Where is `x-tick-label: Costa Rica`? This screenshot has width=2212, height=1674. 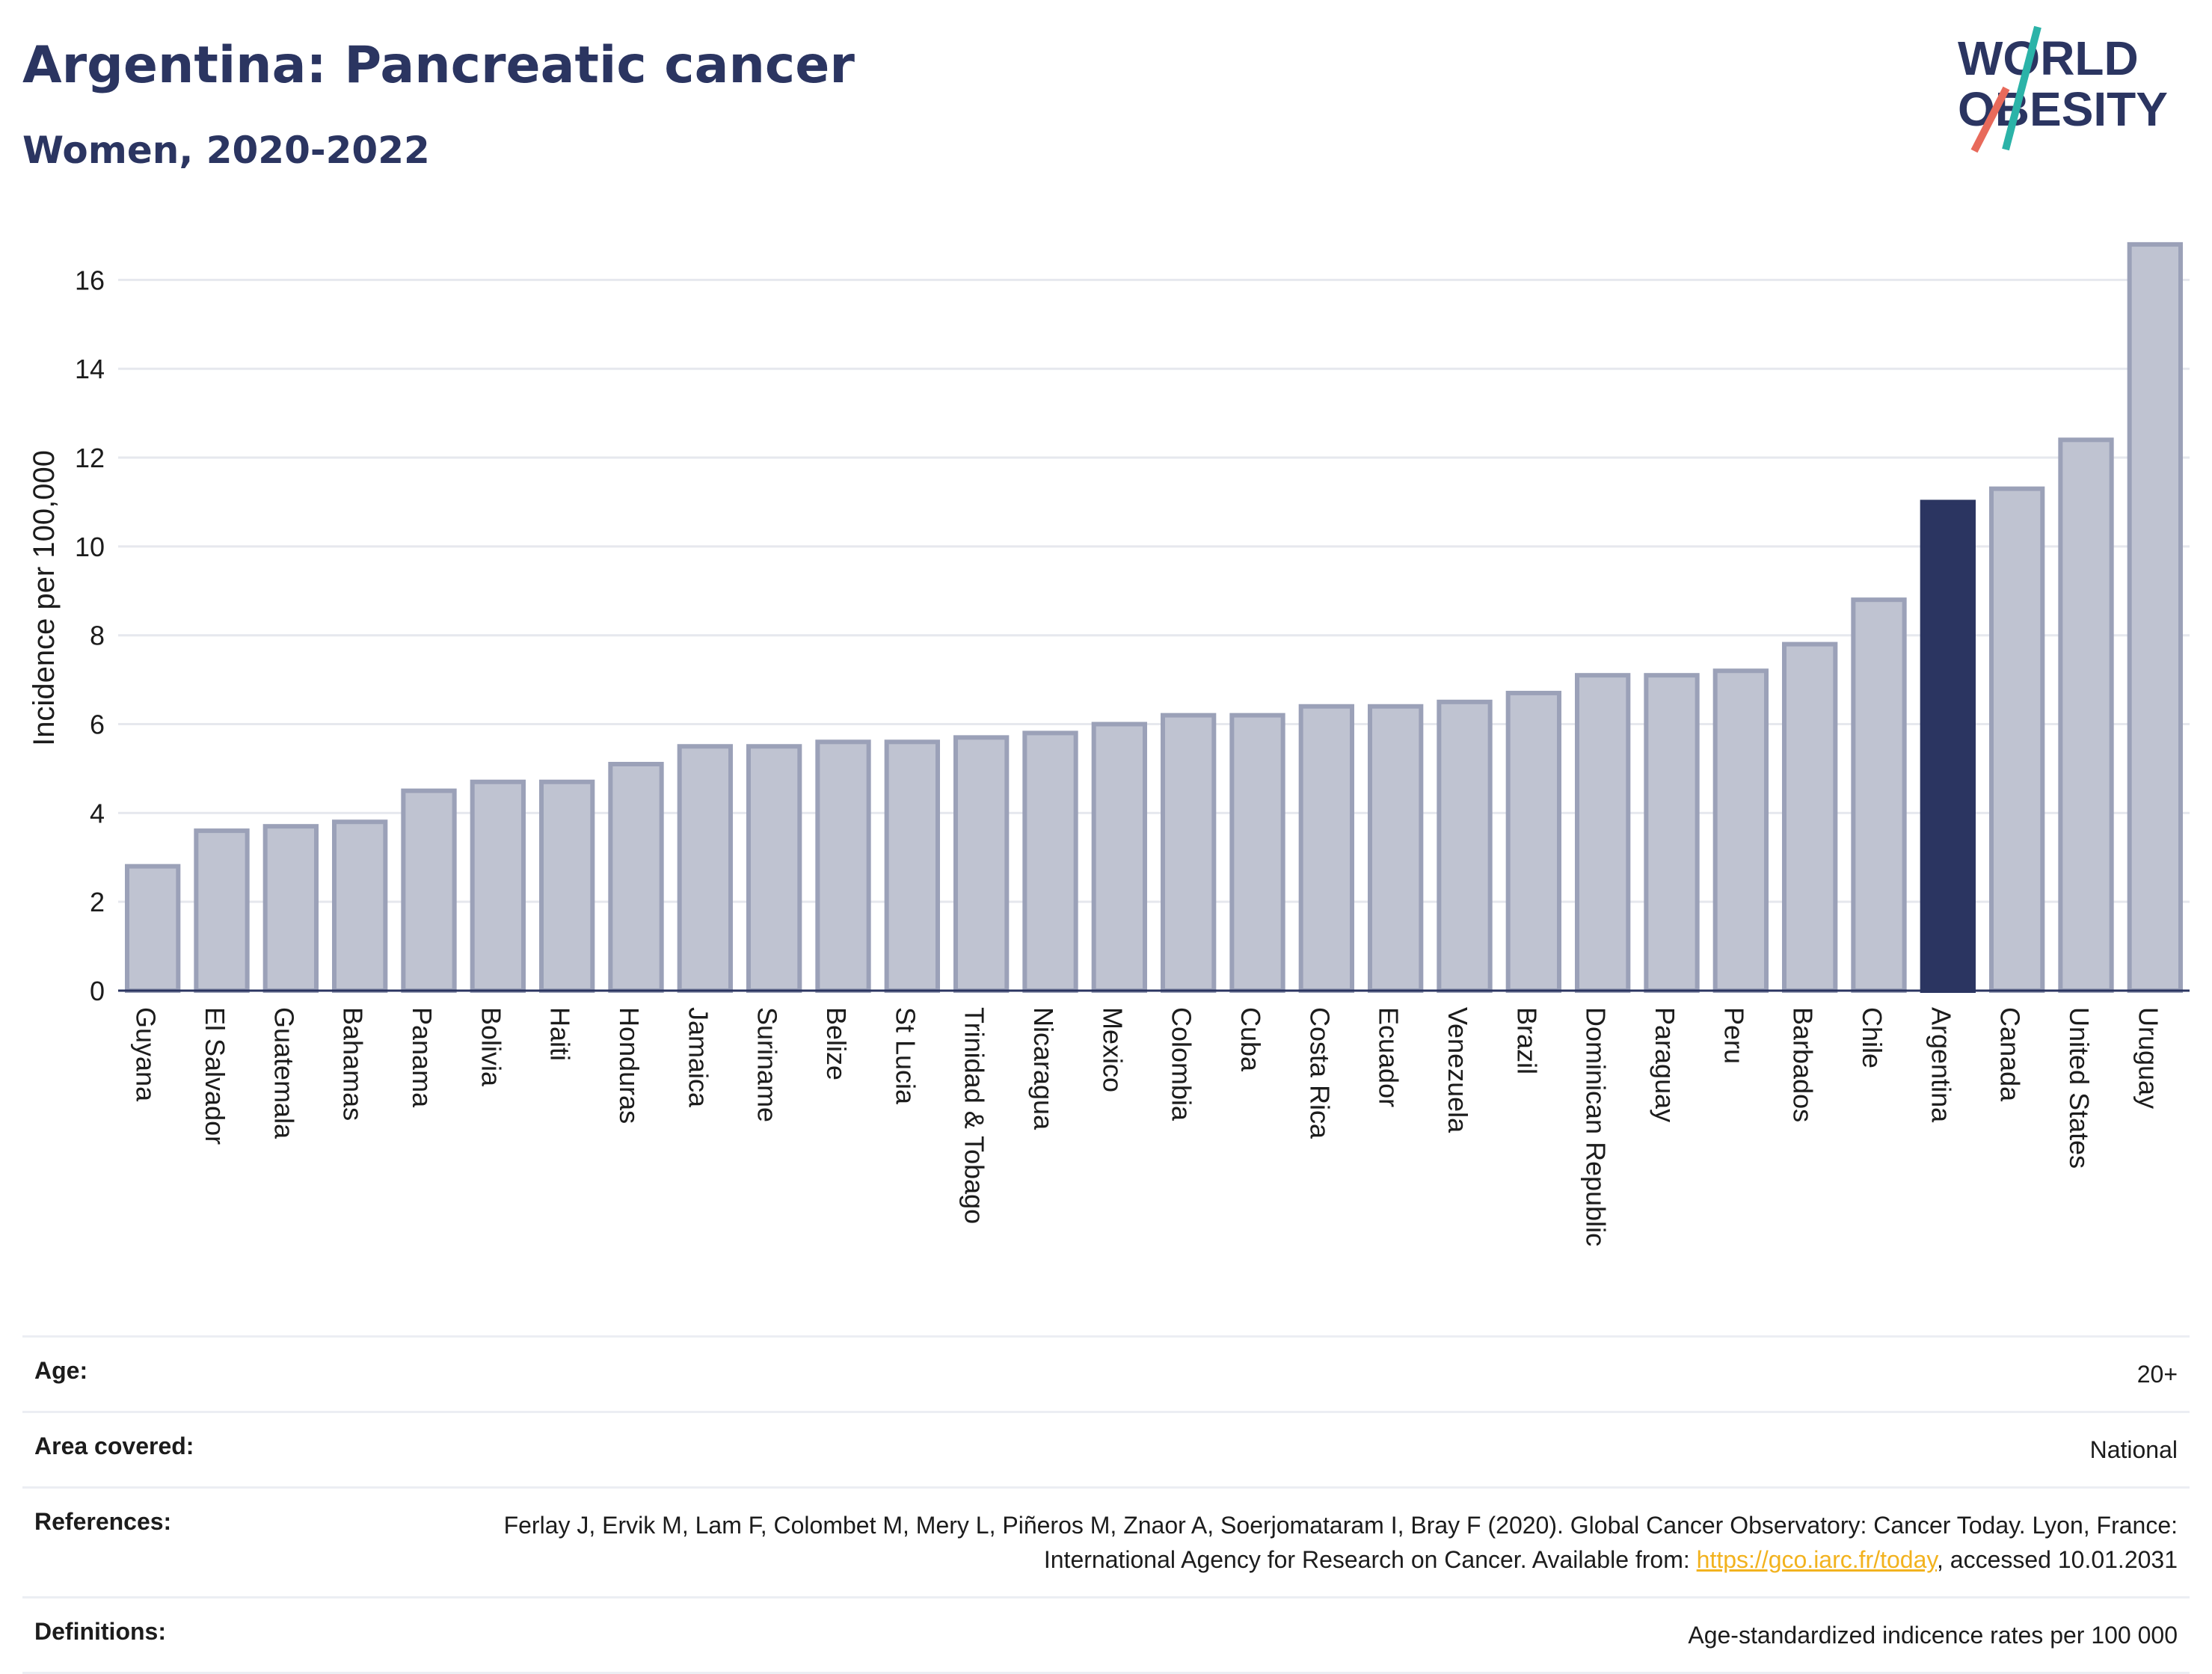 x-tick-label: Costa Rica is located at coordinates (1319, 1073).